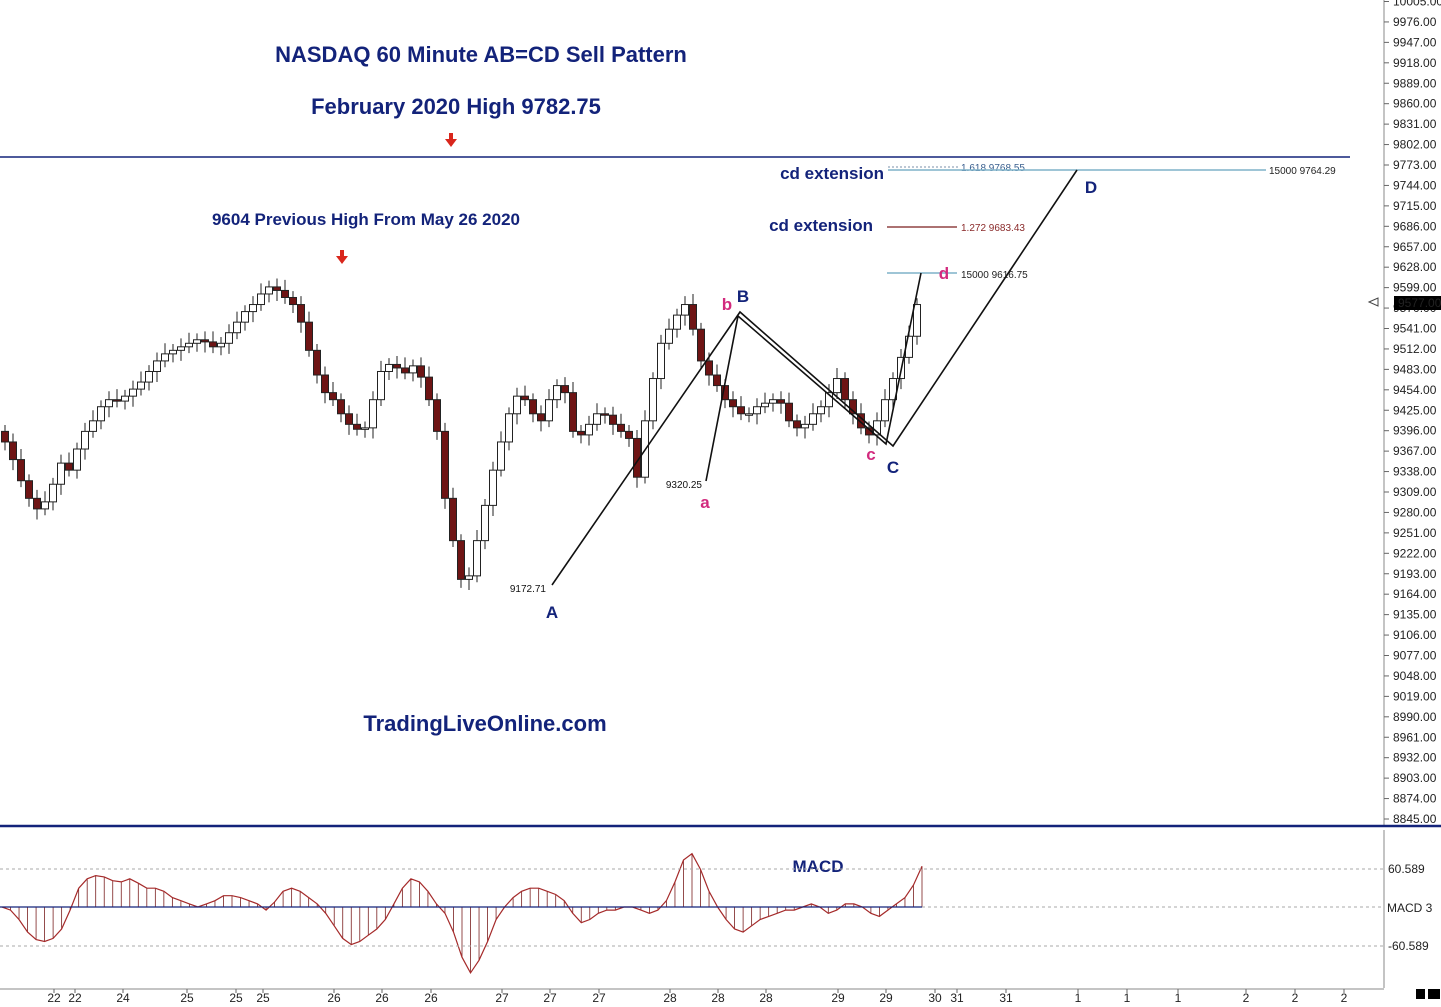 The width and height of the screenshot is (1441, 1007). I want to click on price-tick-label: 9019.00, so click(1415, 696).